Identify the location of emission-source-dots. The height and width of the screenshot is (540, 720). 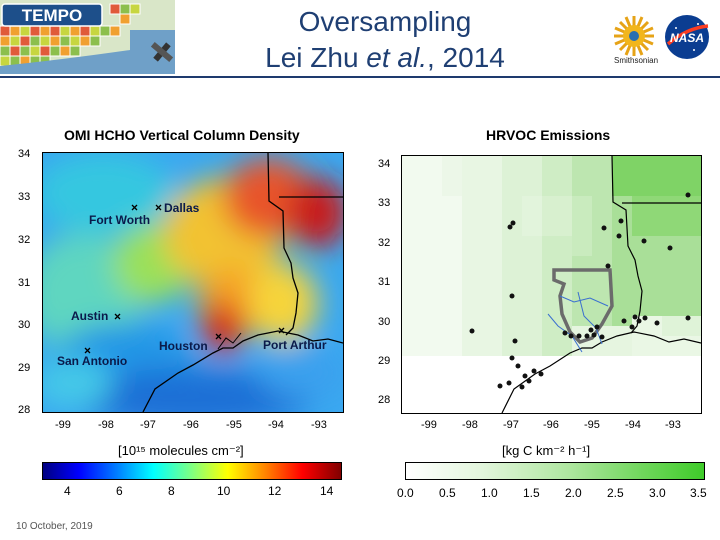
(580, 291).